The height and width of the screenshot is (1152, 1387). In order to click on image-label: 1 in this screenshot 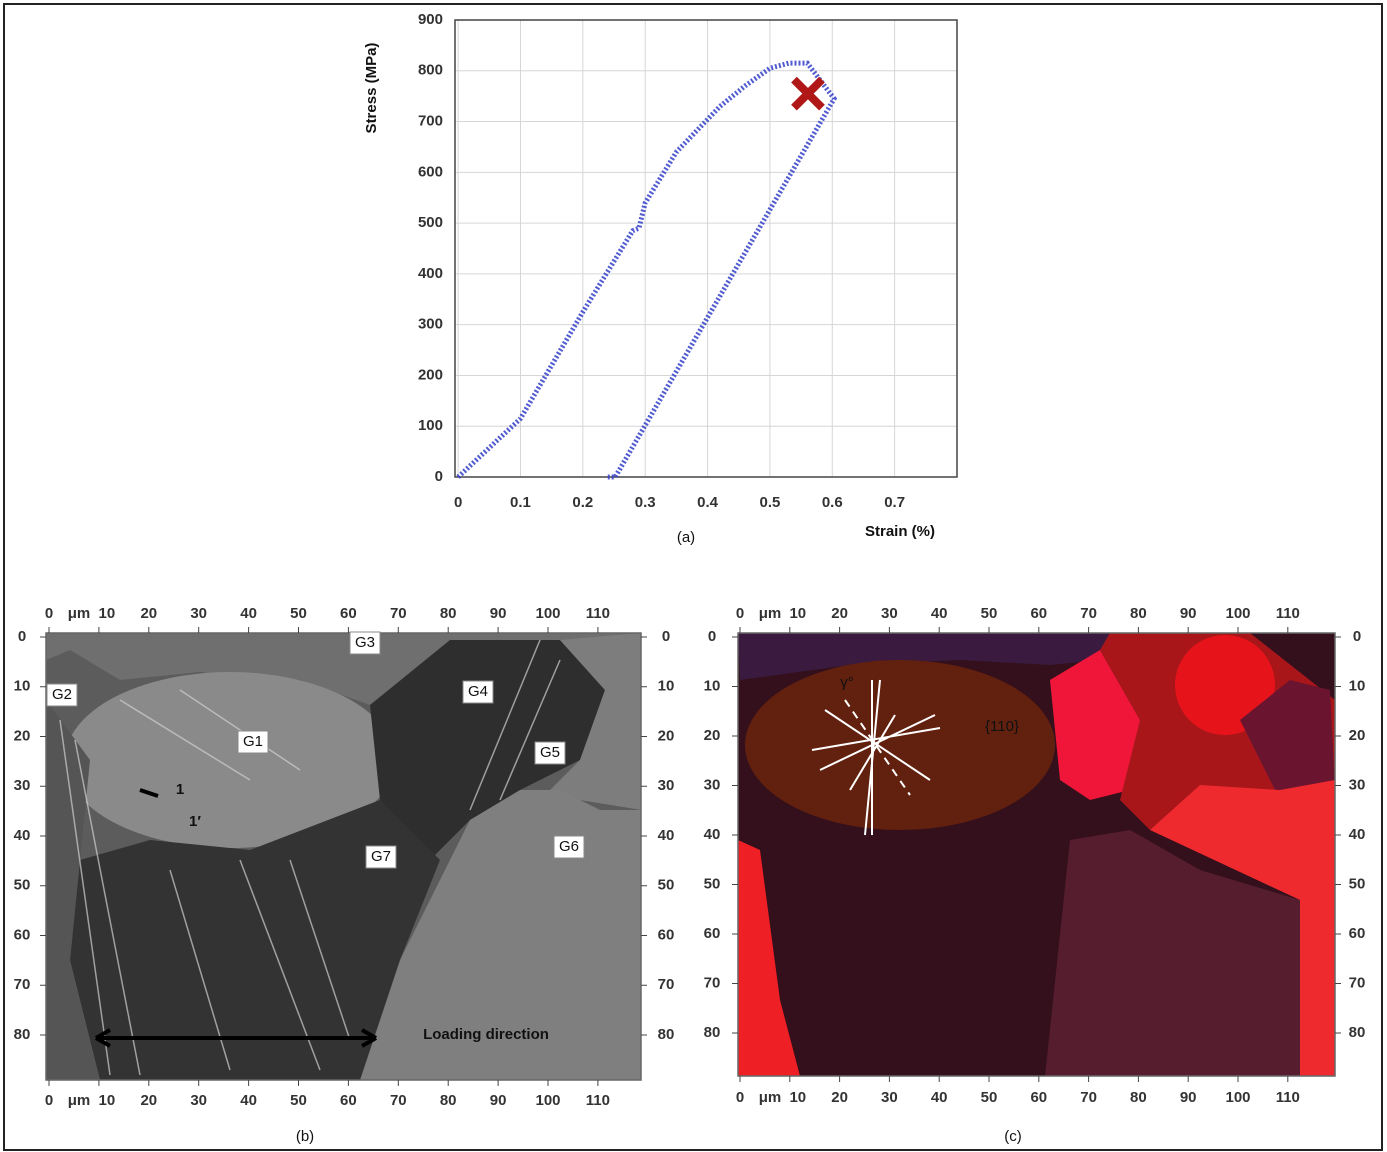, I will do `click(180, 789)`.